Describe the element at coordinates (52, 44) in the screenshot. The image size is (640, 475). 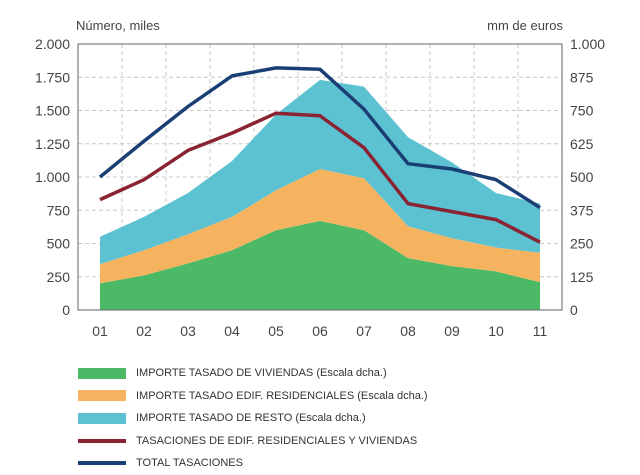
I see `left-tick-label: 2.000` at that location.